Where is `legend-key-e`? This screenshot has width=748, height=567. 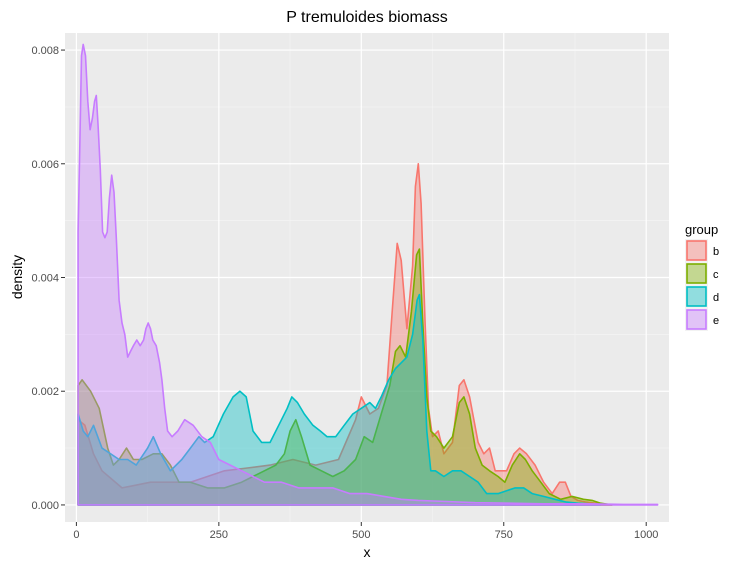 legend-key-e is located at coordinates (696, 319).